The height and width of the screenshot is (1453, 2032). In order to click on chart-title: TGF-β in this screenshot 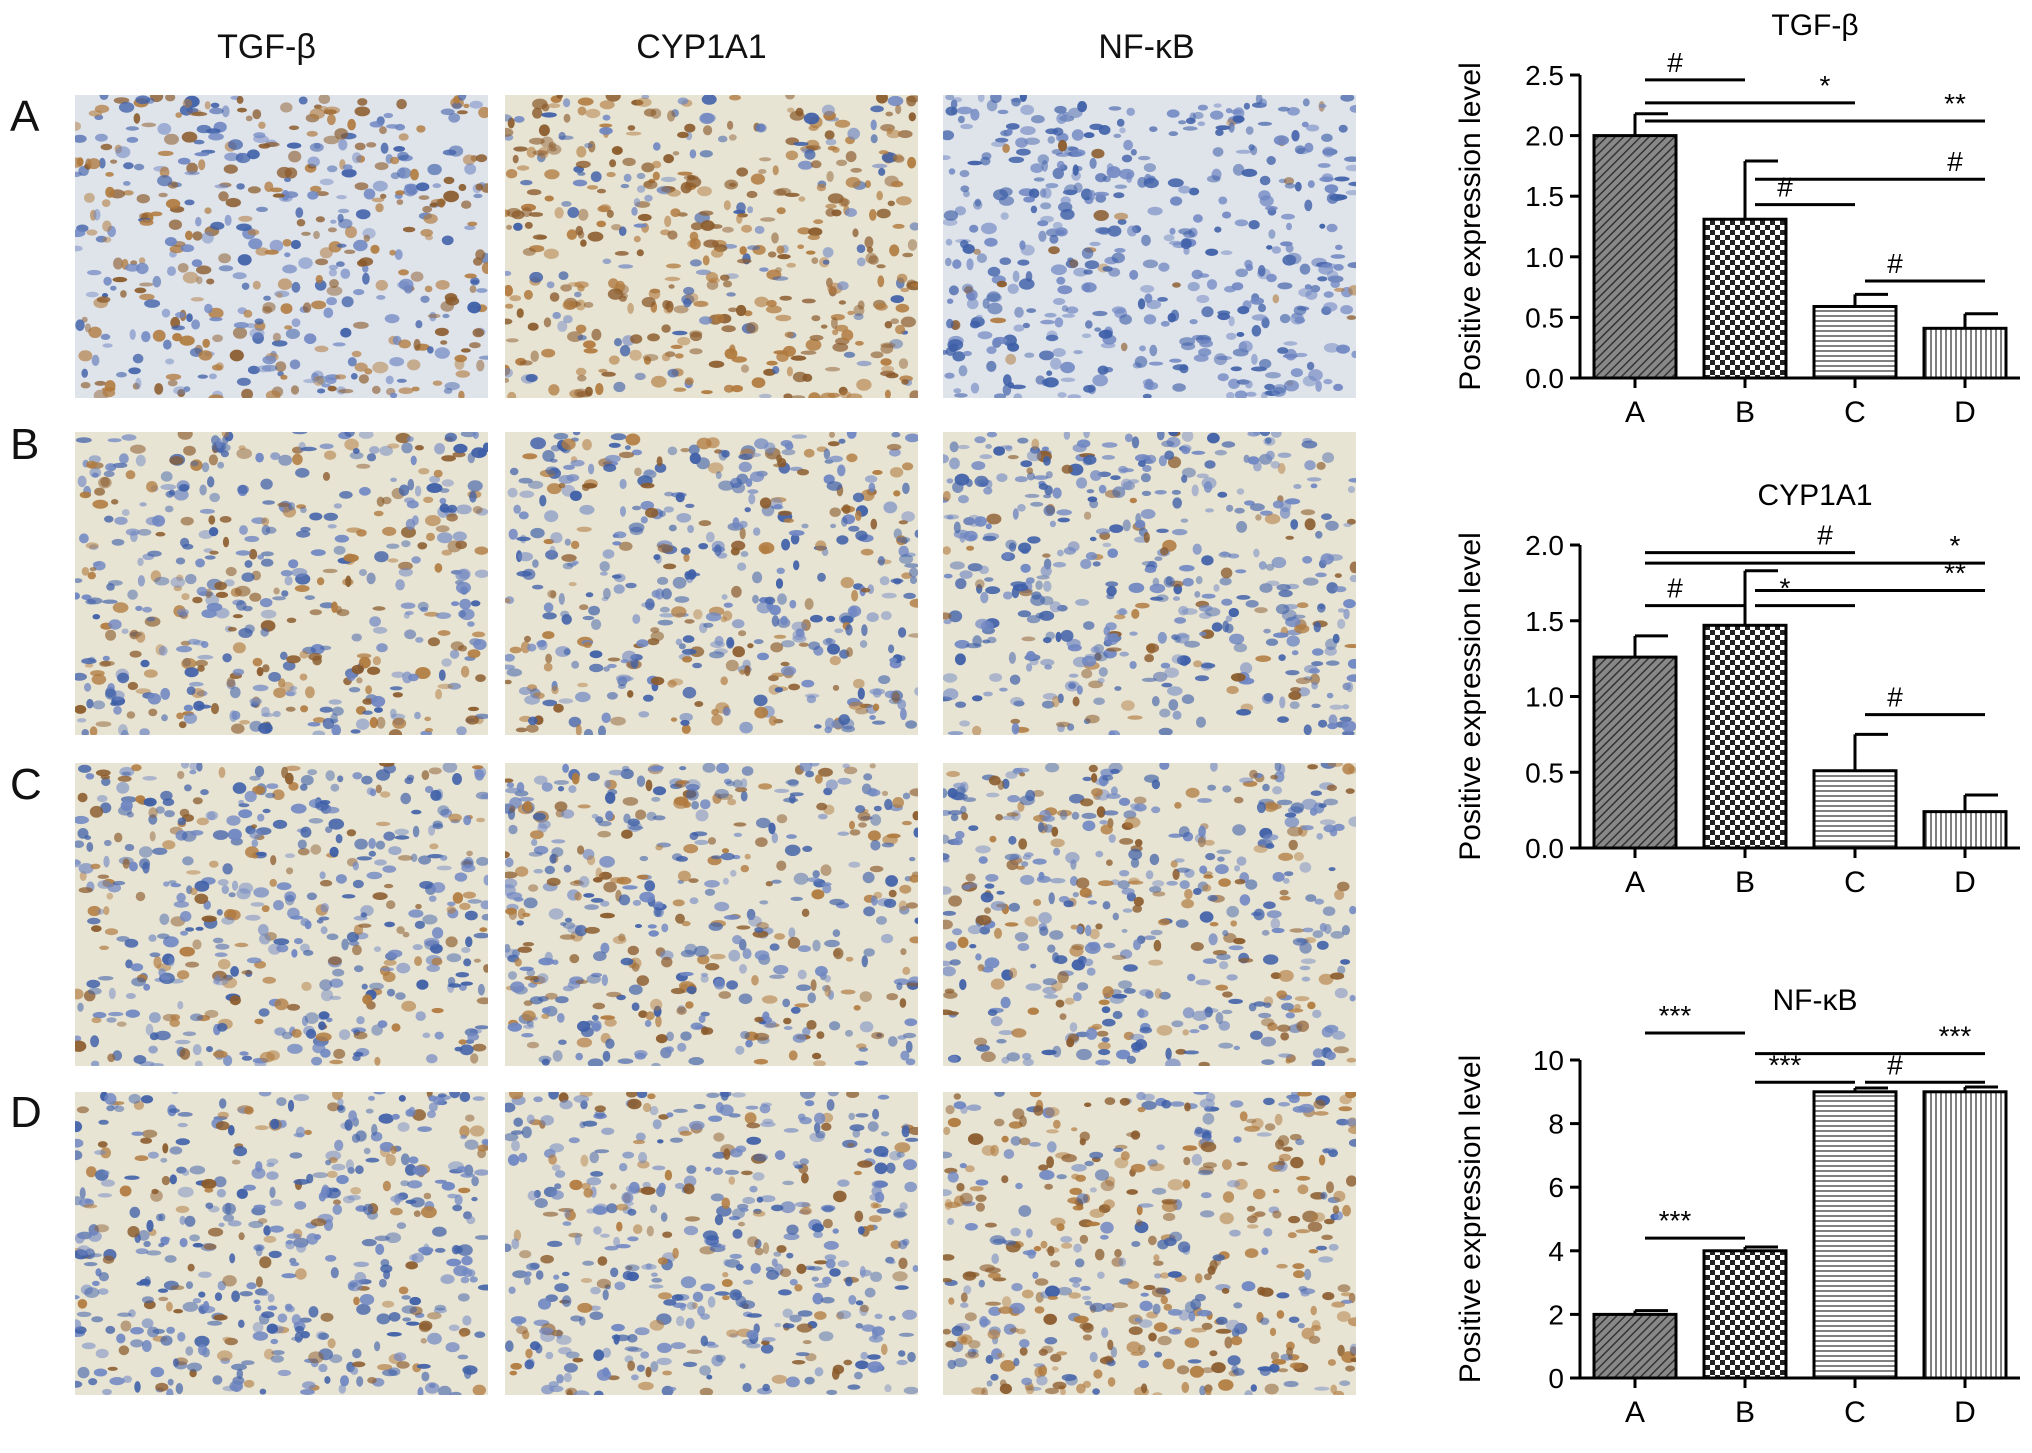, I will do `click(1814, 25)`.